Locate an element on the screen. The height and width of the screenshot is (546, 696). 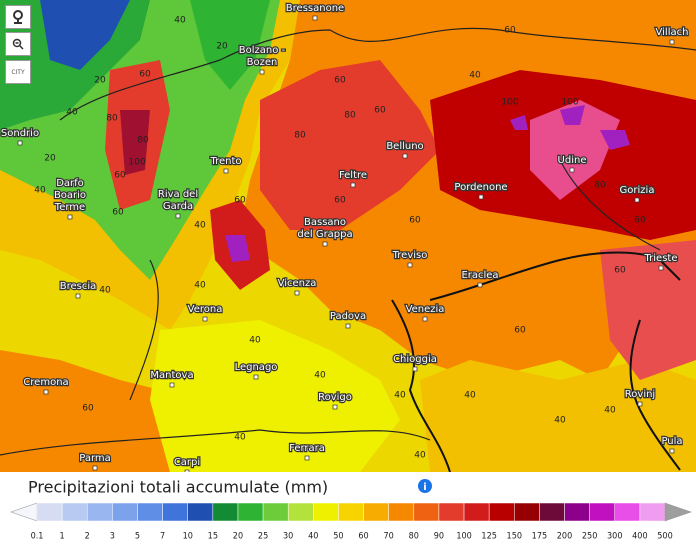
zoom-button is located at coordinates (18, 44).